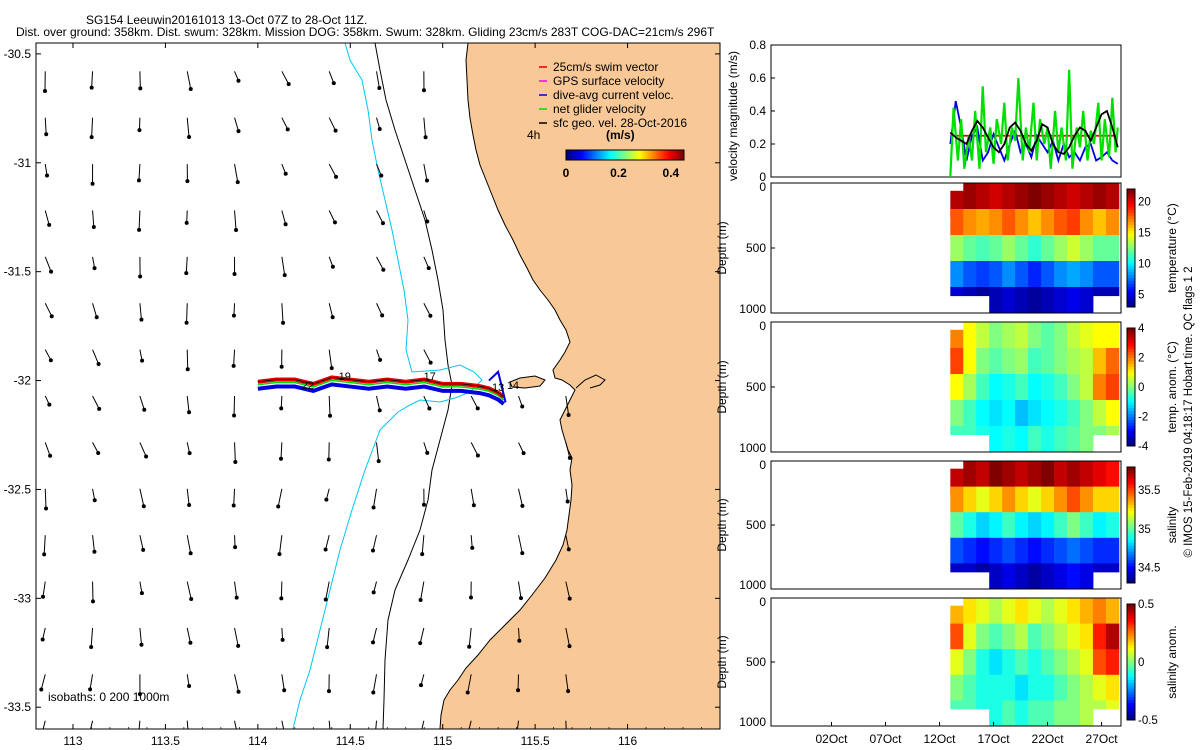  I want to click on map-ytick-label: -31.5, so click(18, 272).